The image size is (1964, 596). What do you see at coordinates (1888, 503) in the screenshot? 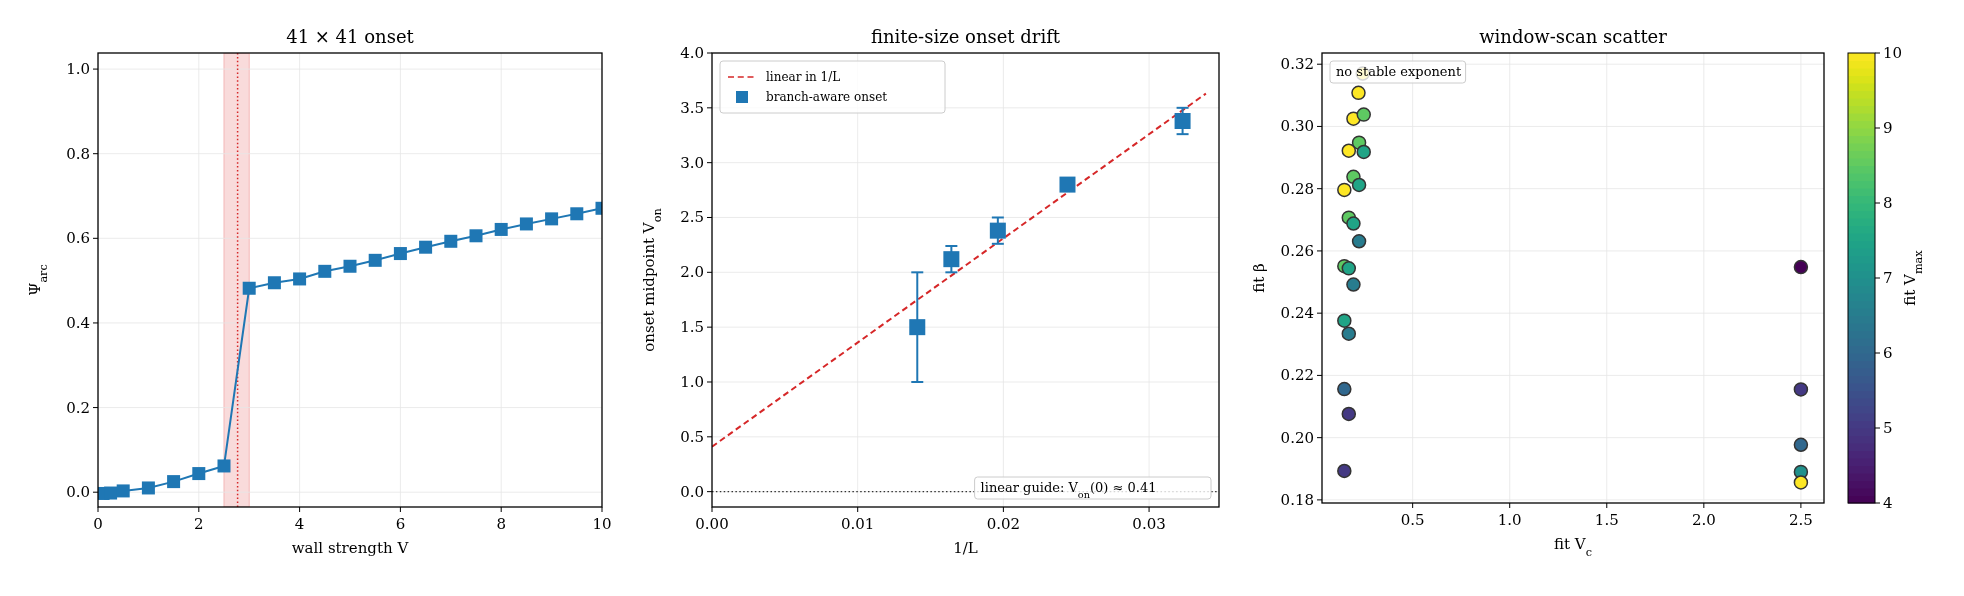
I see `color-bar-label: 4` at bounding box center [1888, 503].